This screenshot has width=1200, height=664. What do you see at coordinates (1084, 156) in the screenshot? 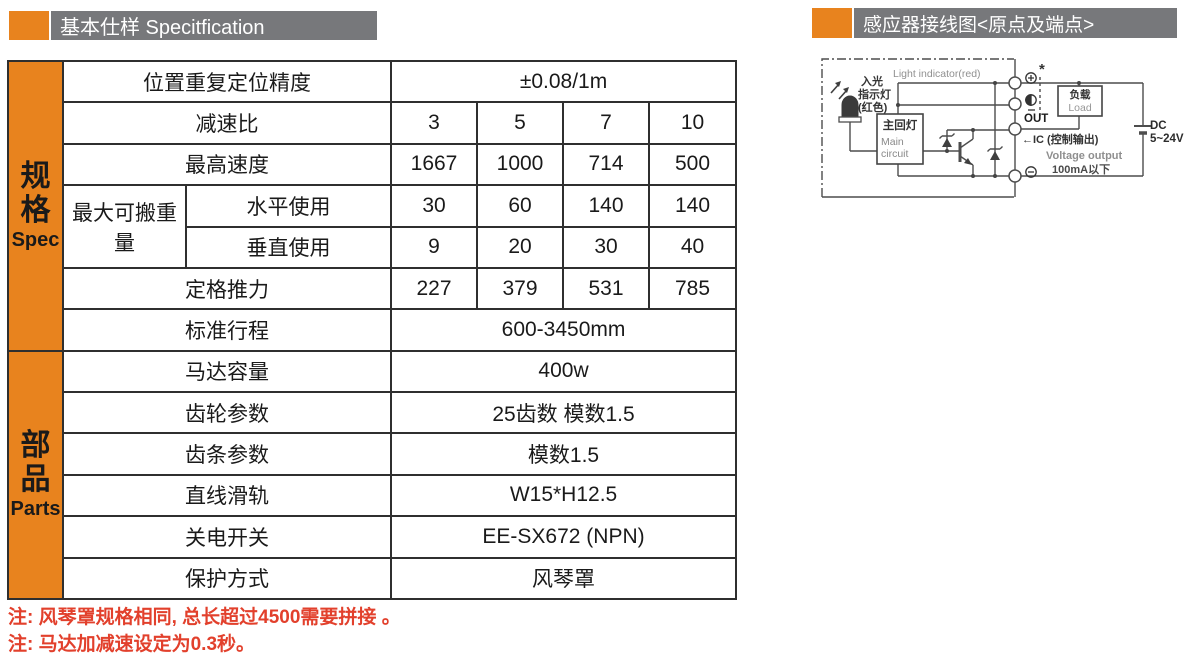
I see `voltage-output-label: Voltage output` at bounding box center [1084, 156].